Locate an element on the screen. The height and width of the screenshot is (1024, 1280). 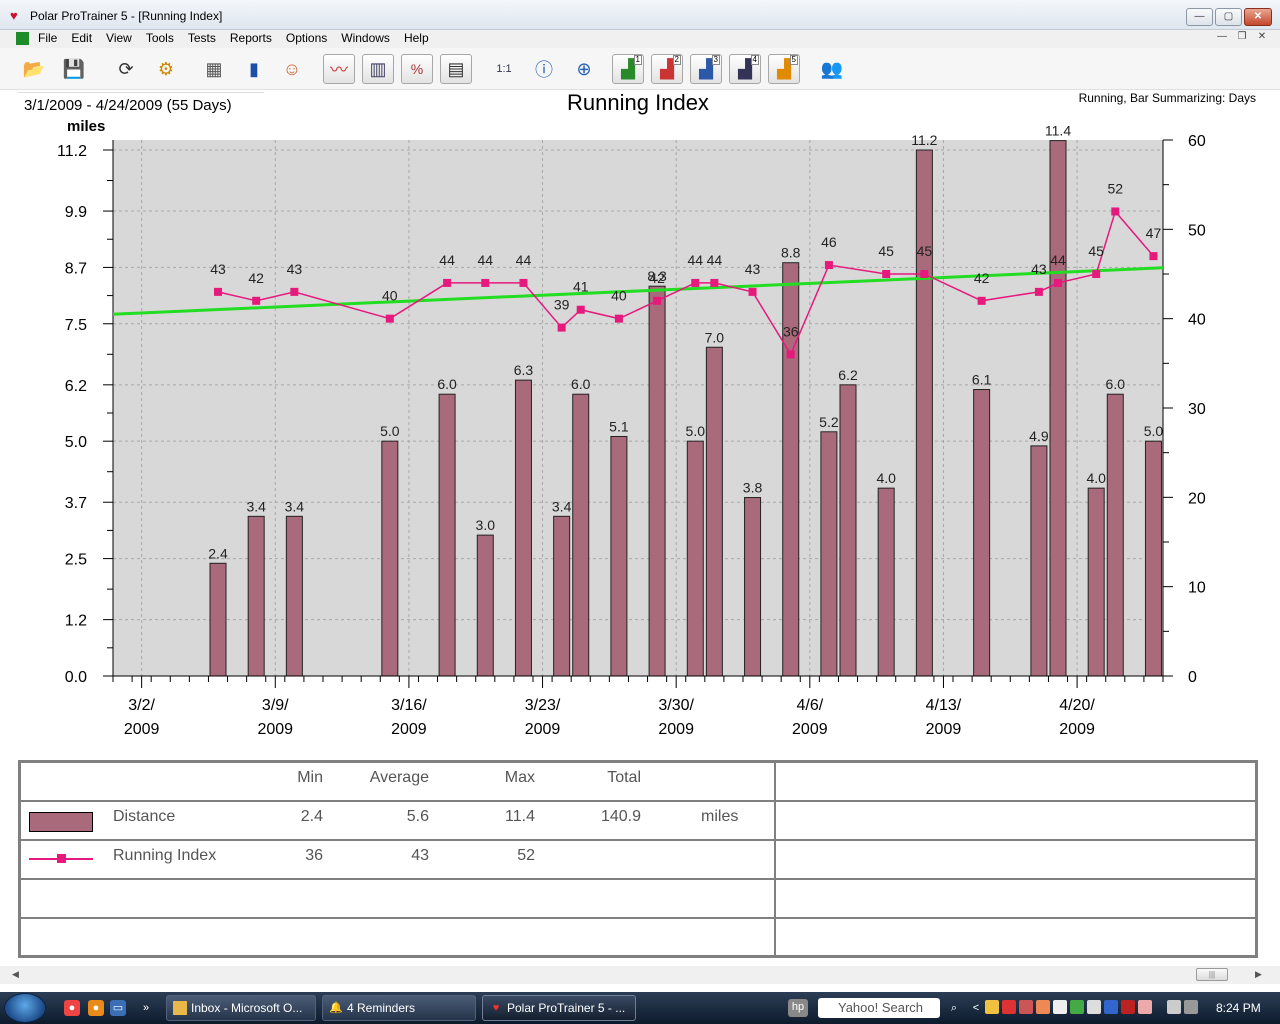
x-tick-label-year: 2009 is located at coordinates (1077, 729).